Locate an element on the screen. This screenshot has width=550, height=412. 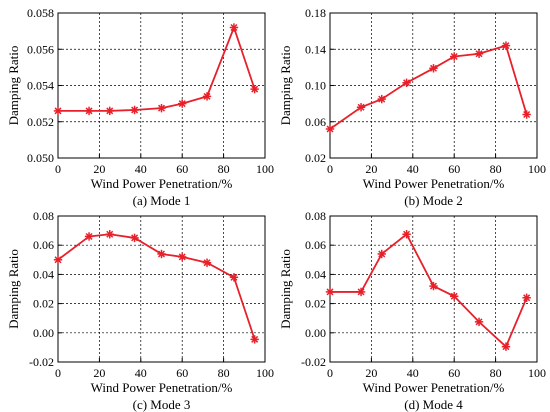
panel-3-ytick-label: 0.02 is located at coordinates (43, 304).